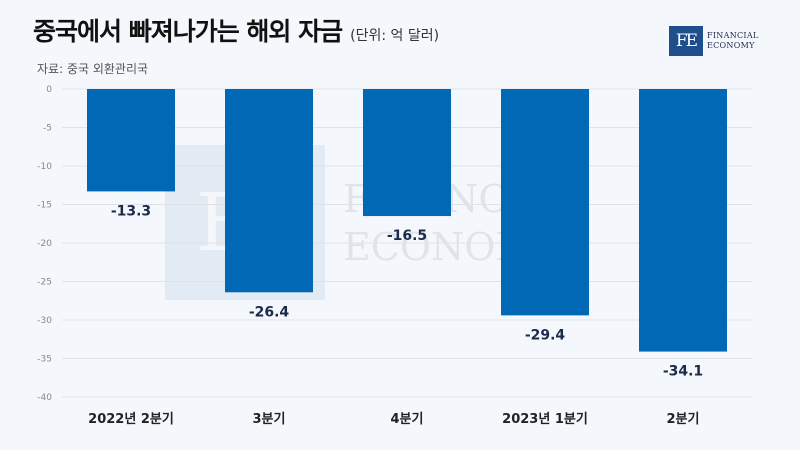  Describe the element at coordinates (44, 360) in the screenshot. I see `y-tick-label: -35` at that location.